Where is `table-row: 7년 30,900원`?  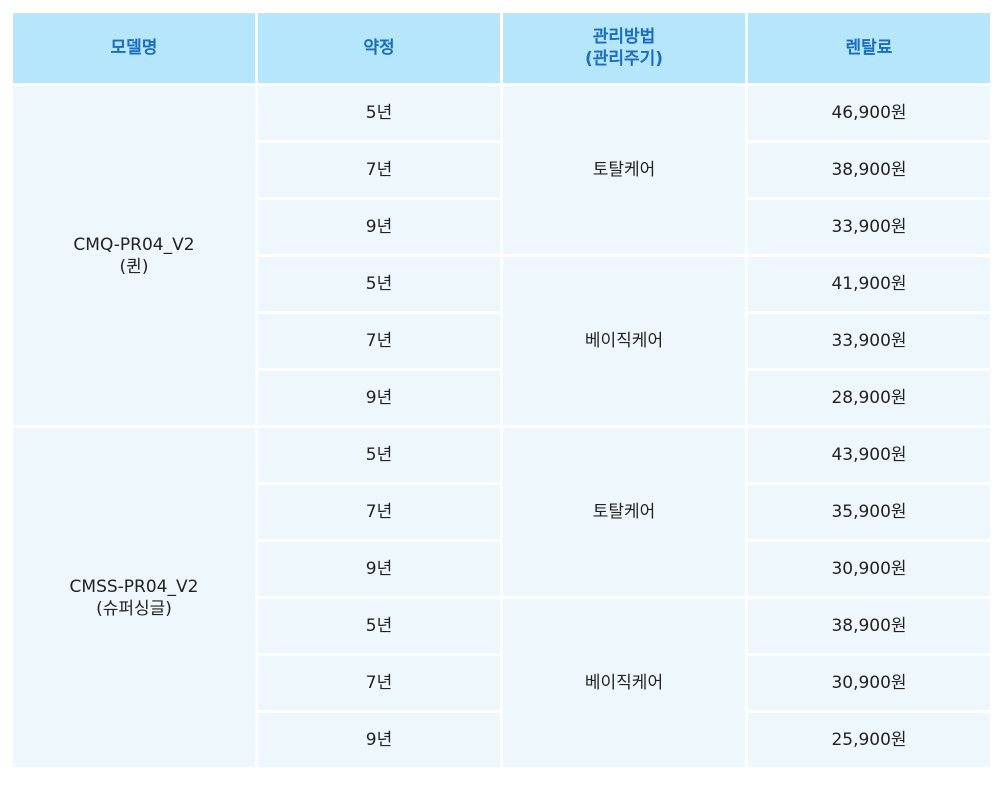 table-row: 7년 30,900원 is located at coordinates (501, 683).